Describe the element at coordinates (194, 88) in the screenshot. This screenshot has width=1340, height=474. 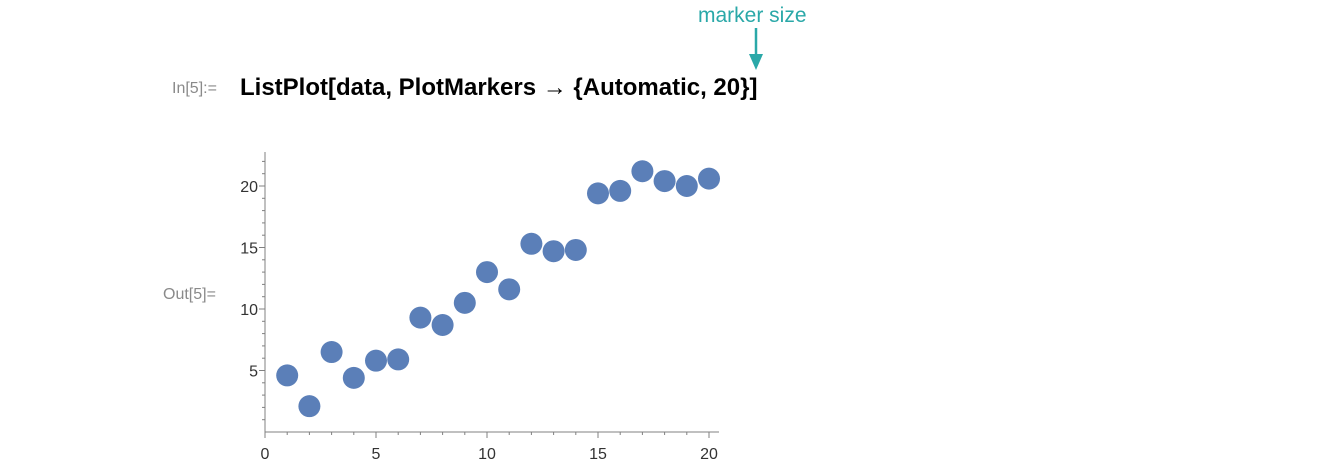
I see `input-prompt-label: In[5]:=` at that location.